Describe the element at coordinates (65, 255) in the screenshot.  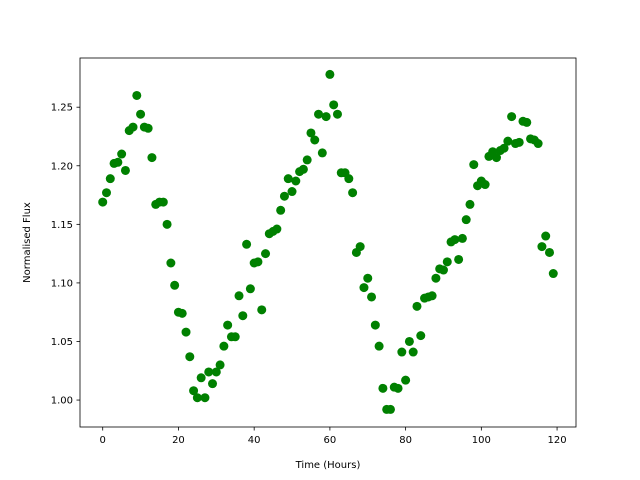
I see `y-axis-ticks: 1.00 1.05 1.10 1.15 1.20 1.25` at that location.